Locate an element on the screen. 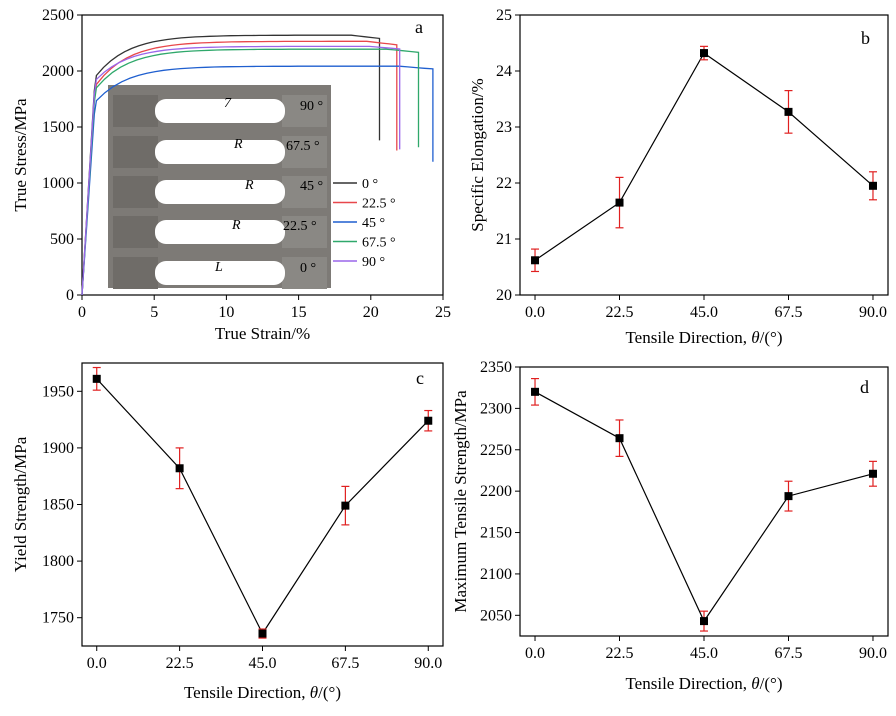  legend-label: 90 ° is located at coordinates (373, 262).